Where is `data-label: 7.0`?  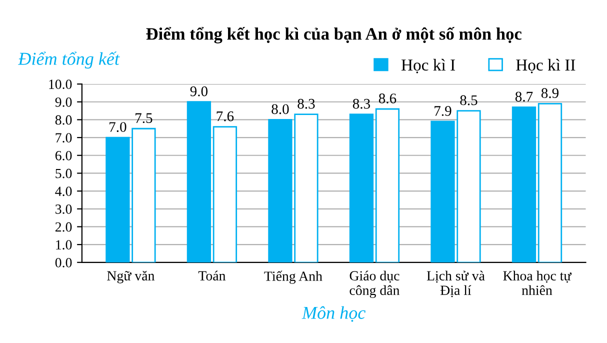 data-label: 7.0 is located at coordinates (118, 127).